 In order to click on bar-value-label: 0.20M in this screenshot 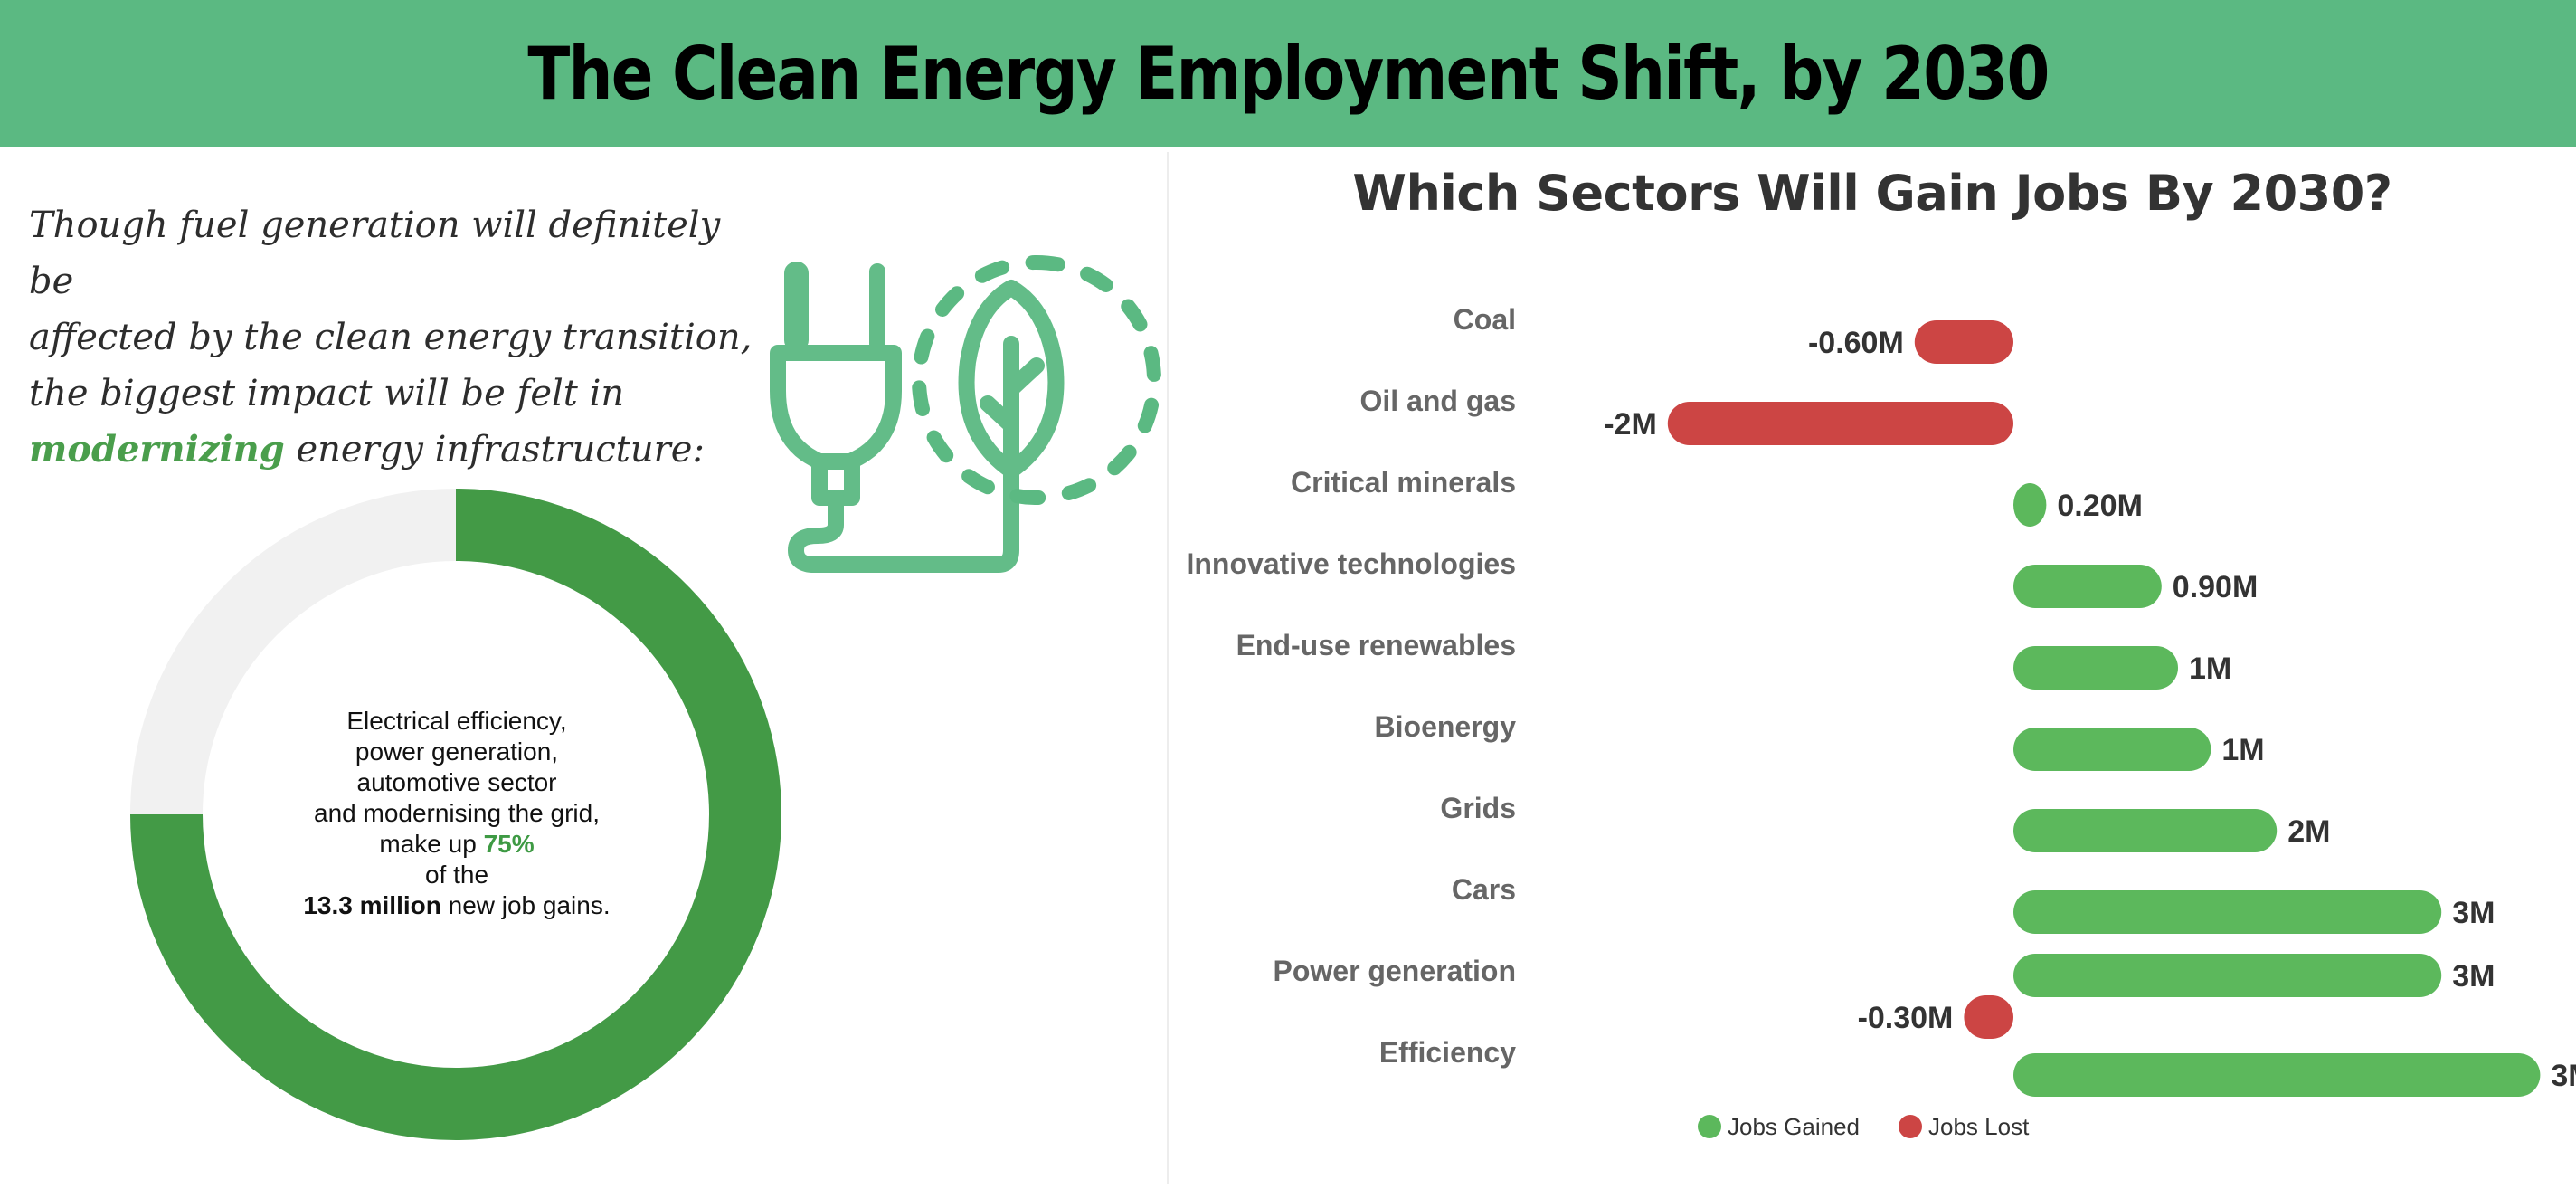, I will do `click(2100, 506)`.